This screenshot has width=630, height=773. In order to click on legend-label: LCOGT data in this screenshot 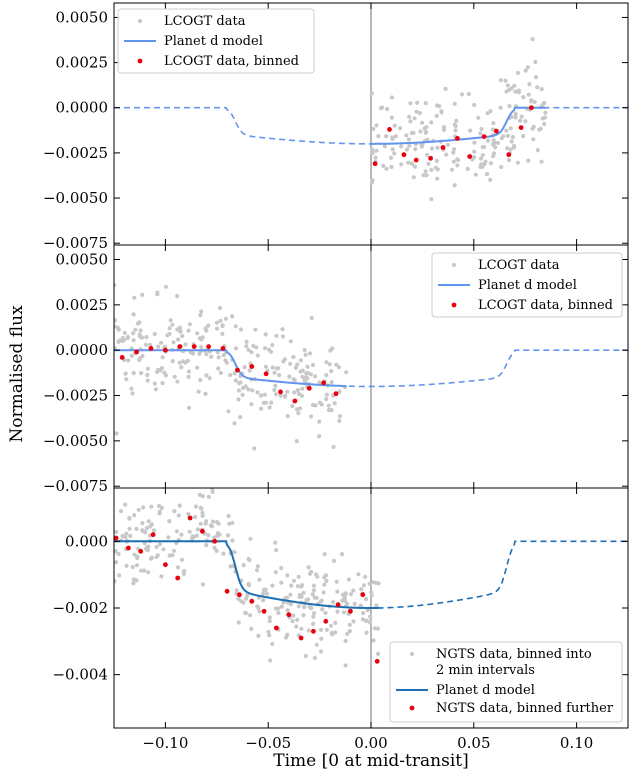, I will do `click(205, 21)`.